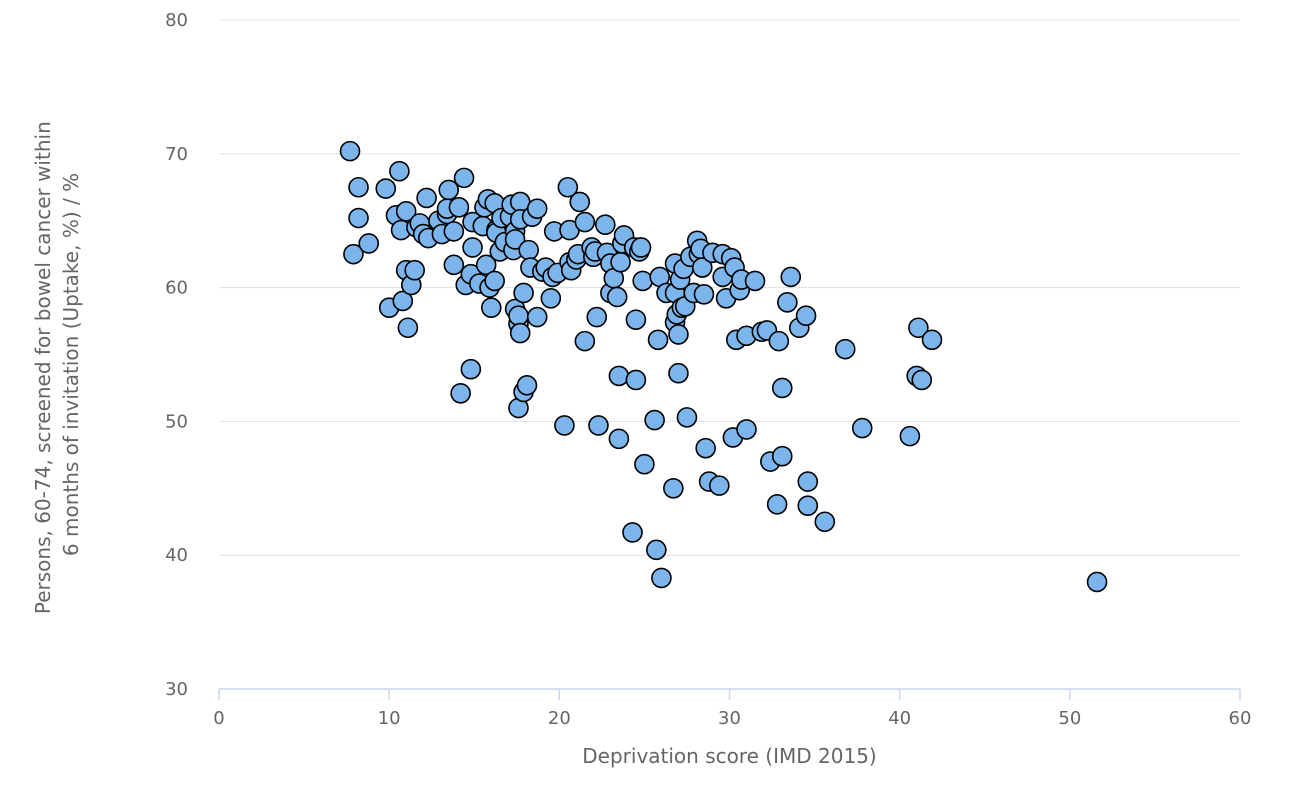 This screenshot has width=1291, height=800. I want to click on x-tick-label: 10, so click(389, 718).